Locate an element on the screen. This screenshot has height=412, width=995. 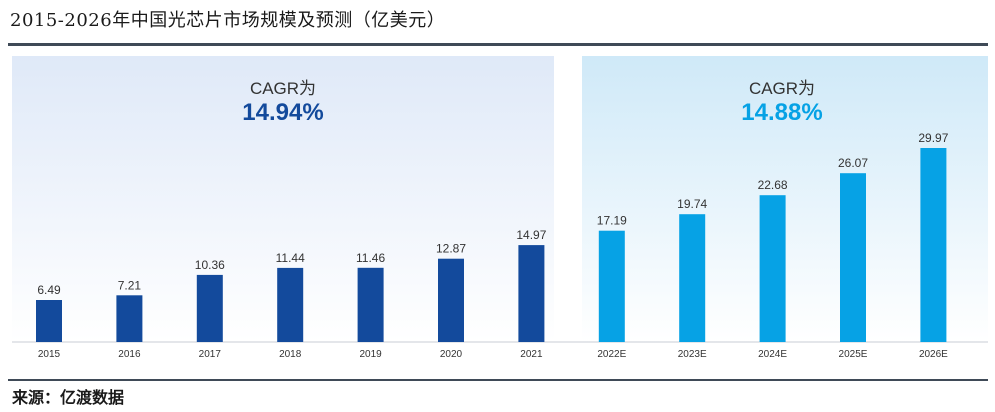
x-tick-2015: 2015 is located at coordinates (49, 354).